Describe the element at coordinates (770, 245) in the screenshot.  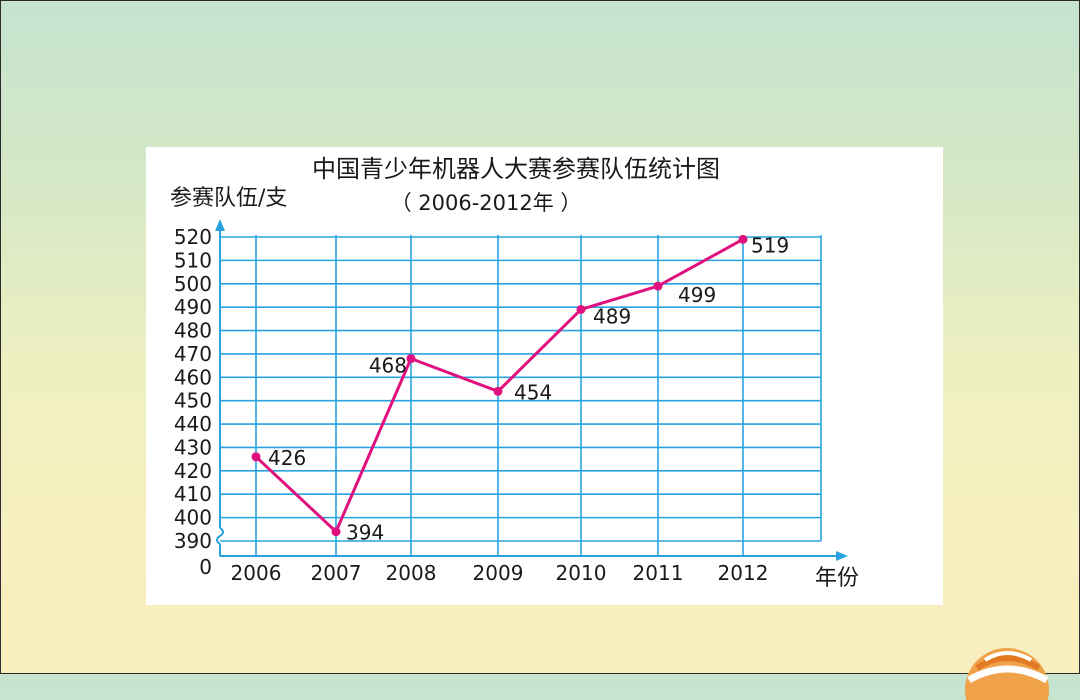
I see `data-label: 519` at that location.